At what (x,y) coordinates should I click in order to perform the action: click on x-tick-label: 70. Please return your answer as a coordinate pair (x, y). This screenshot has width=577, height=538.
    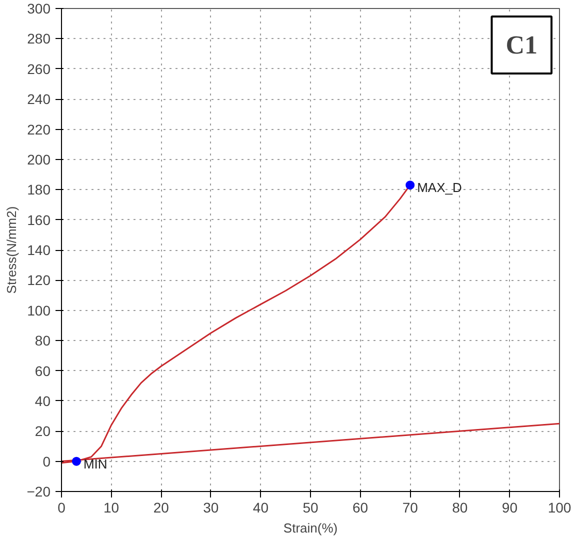
    Looking at the image, I should click on (410, 508).